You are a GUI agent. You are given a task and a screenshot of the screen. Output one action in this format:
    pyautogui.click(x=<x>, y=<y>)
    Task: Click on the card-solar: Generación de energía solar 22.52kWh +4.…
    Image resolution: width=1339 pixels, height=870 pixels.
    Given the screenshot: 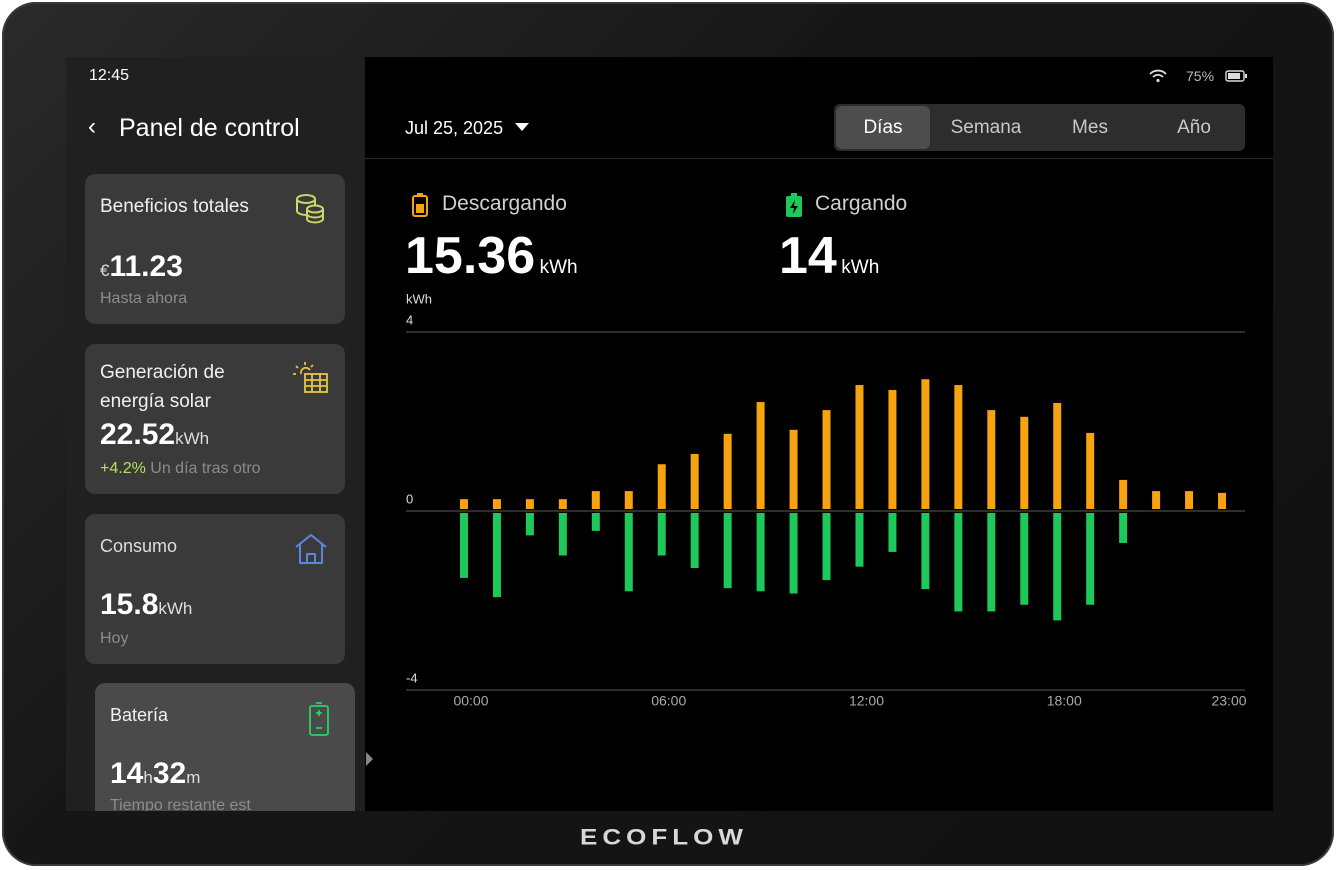 What is the action you would take?
    pyautogui.click(x=215, y=419)
    